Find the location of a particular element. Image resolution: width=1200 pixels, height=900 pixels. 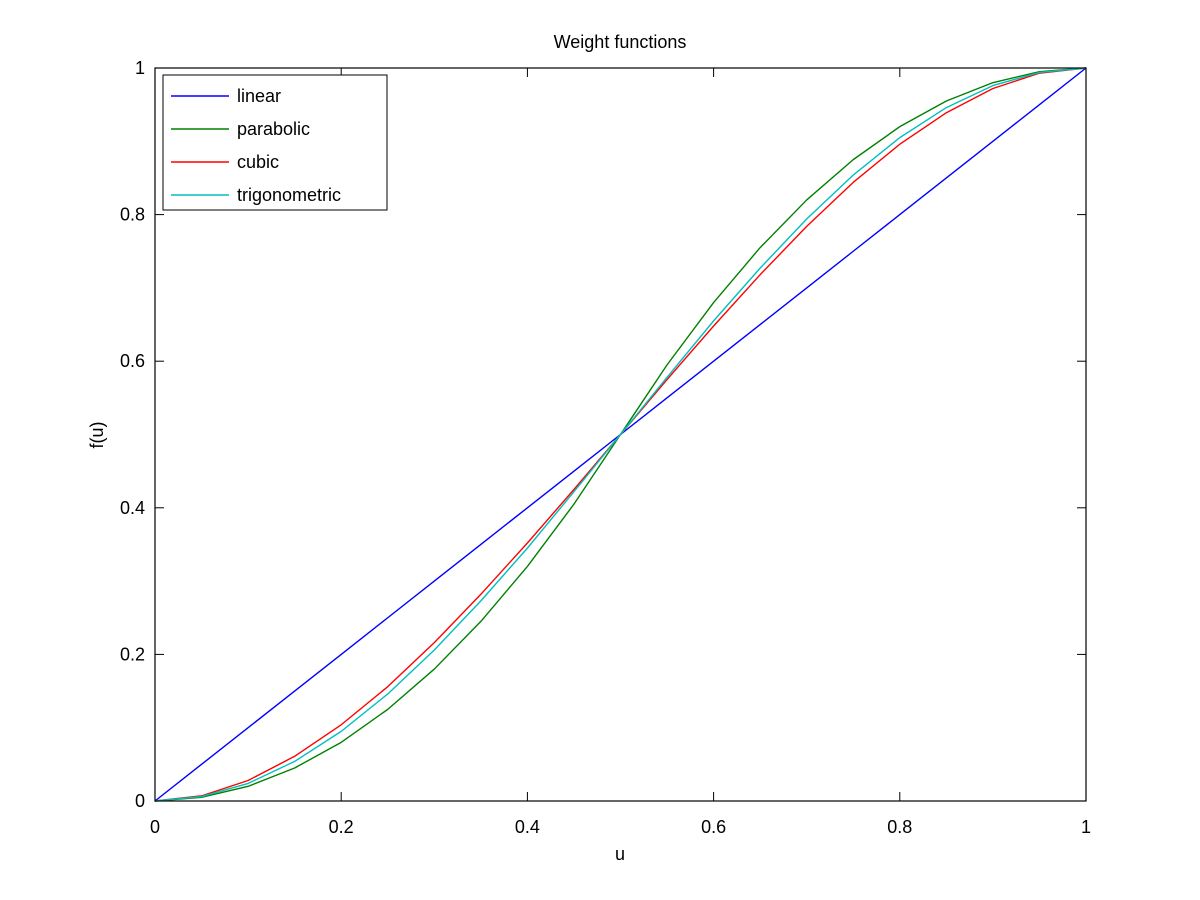

x-axis-label: u is located at coordinates (620, 854).